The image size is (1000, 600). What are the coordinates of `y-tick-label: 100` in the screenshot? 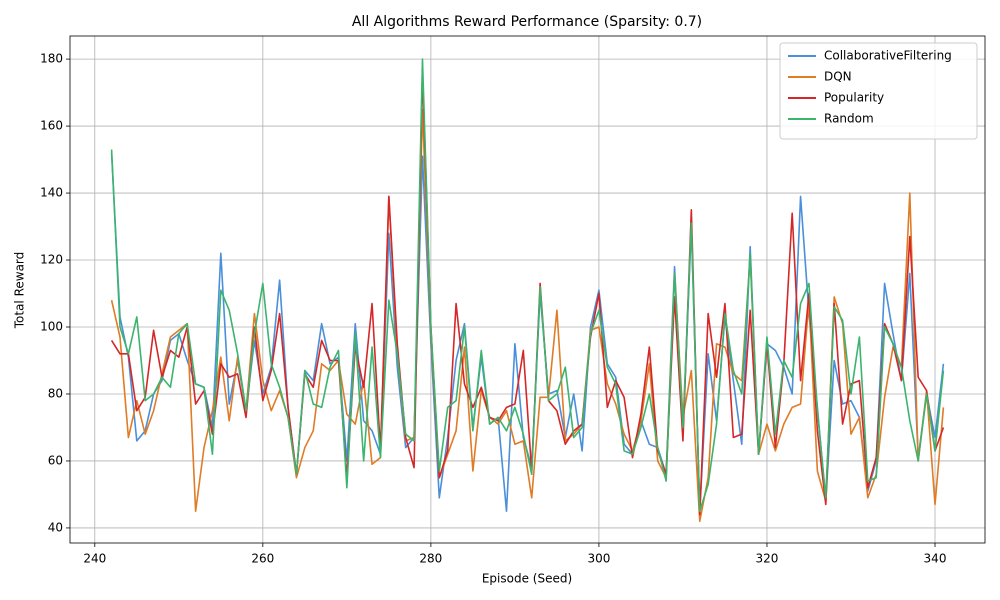 It's located at (51, 327).